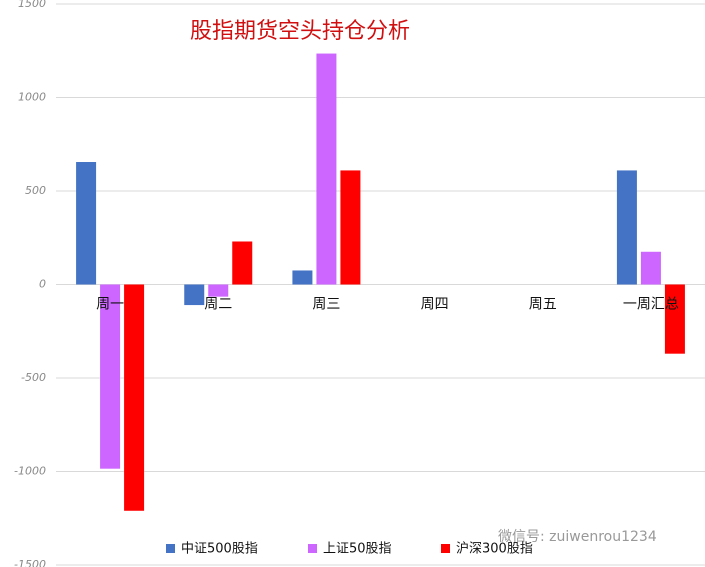 This screenshot has width=705, height=567. What do you see at coordinates (218, 305) in the screenshot?
I see `x-tick-label: 周二` at bounding box center [218, 305].